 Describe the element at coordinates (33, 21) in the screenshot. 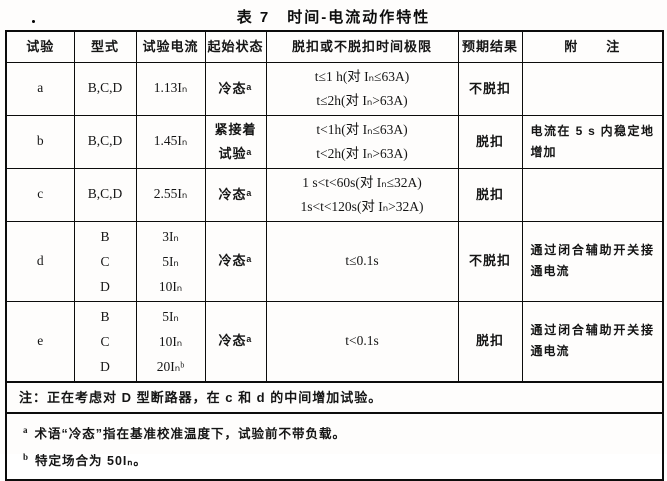

I see `scan-artifact-dot` at that location.